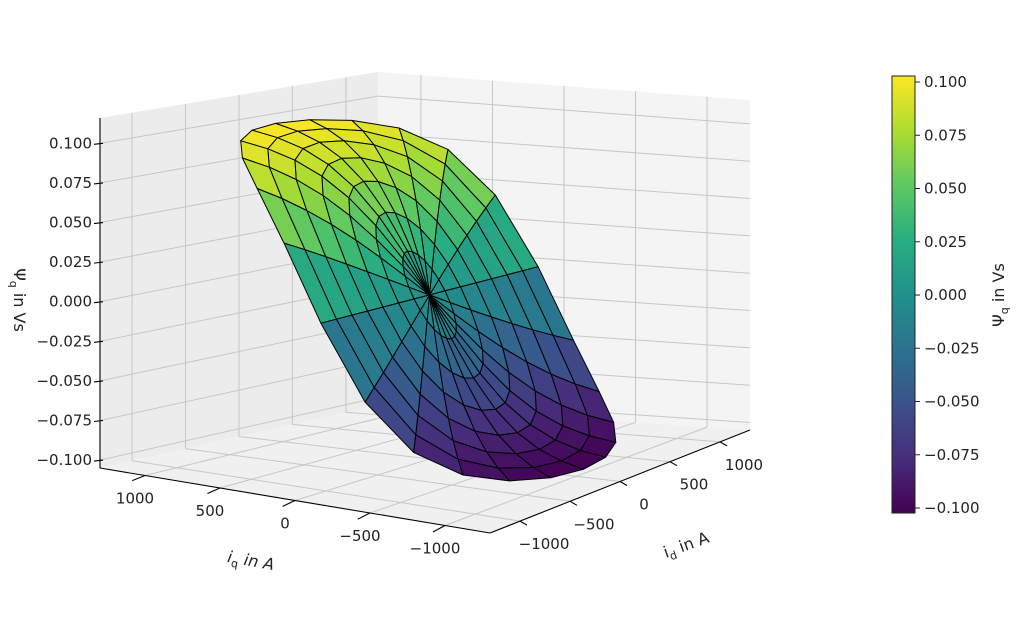 This screenshot has height=619, width=1024. What do you see at coordinates (70, 262) in the screenshot?
I see `z-tick-label: 0.025` at bounding box center [70, 262].